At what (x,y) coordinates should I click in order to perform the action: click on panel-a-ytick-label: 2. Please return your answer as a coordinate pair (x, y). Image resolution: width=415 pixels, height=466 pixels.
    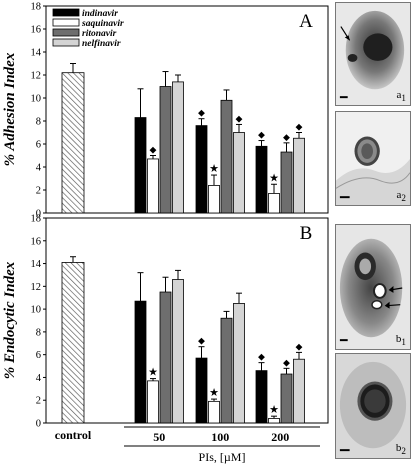
    Looking at the image, I should click on (38, 191).